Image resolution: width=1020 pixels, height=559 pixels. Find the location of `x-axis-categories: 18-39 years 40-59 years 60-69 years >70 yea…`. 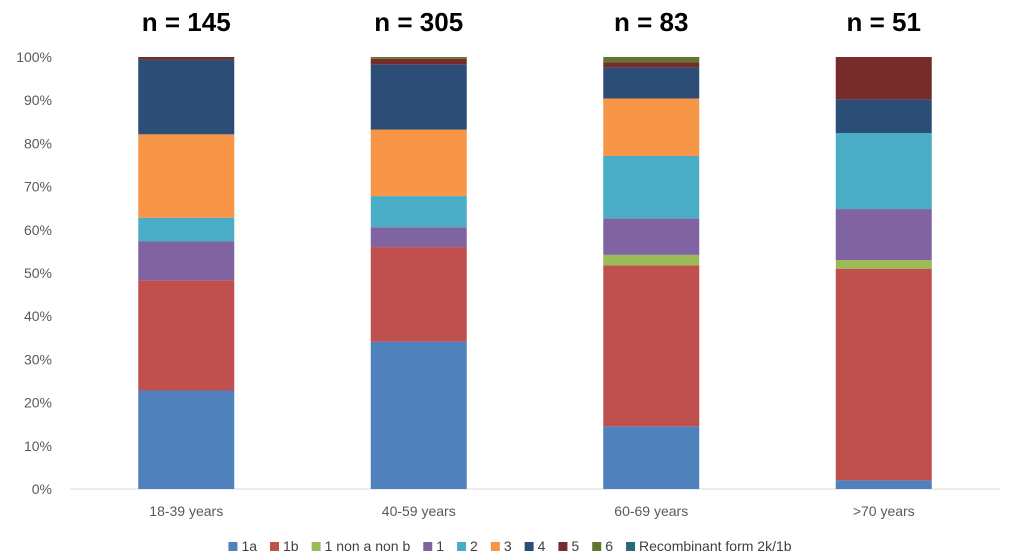

x-axis-categories: 18-39 years 40-59 years 60-69 years >70 yea… is located at coordinates (531, 511).